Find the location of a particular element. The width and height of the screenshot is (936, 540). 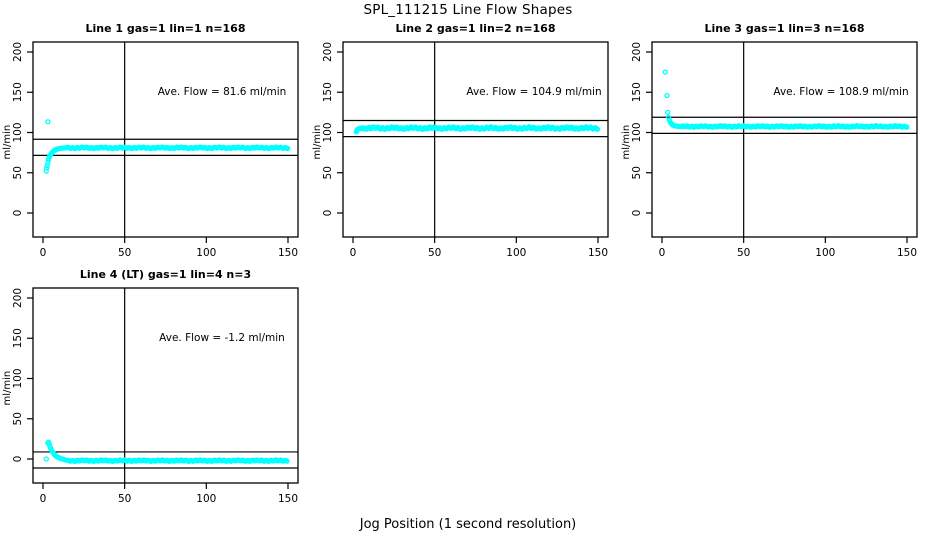

panel-3-ave-flow-annotation: Ave. Flow = 108.9 ml/min is located at coordinates (841, 92).